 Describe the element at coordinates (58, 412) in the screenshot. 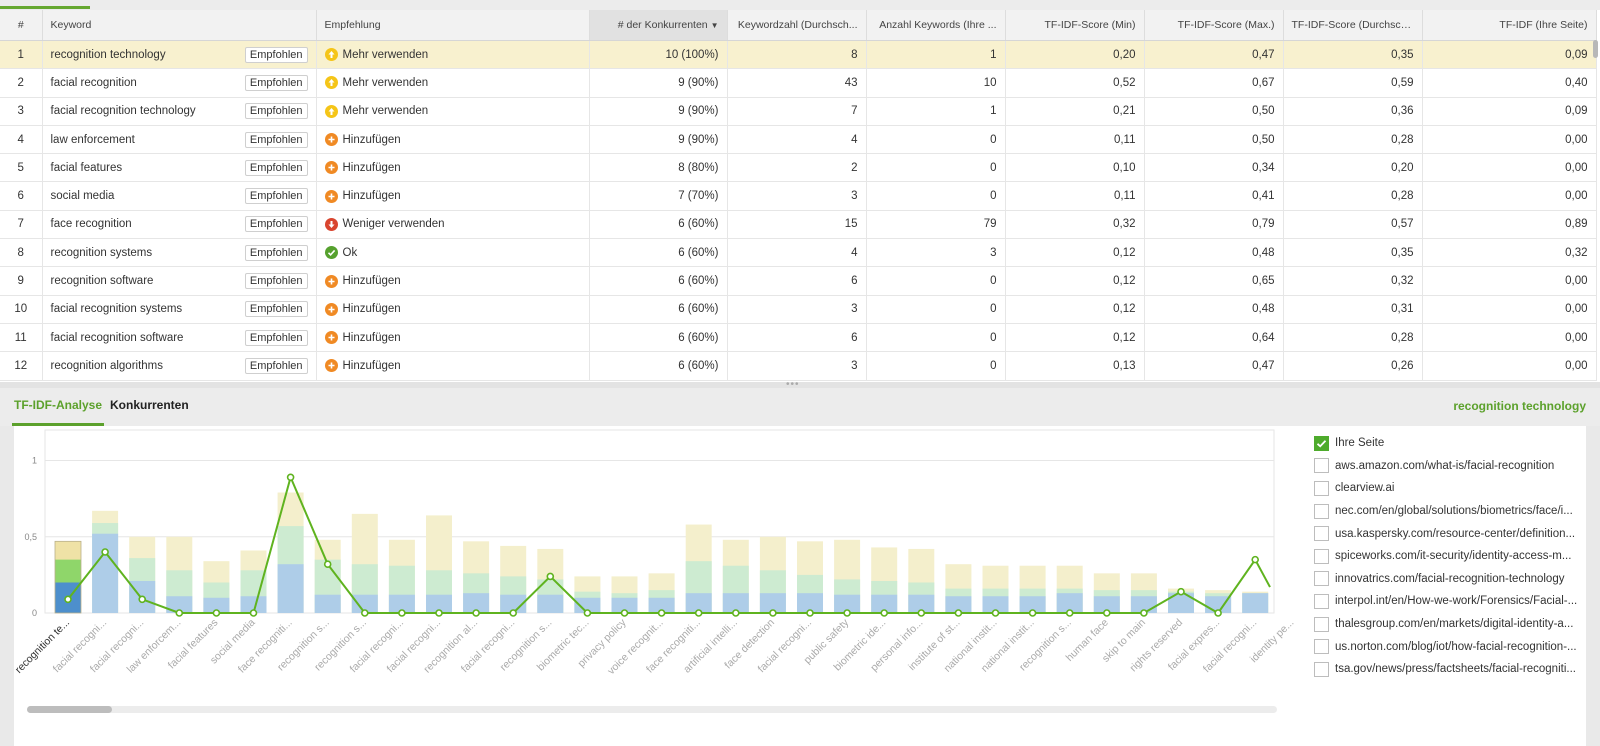

I see `tab-tfidf-analysis: TF-IDF-Analyse` at that location.